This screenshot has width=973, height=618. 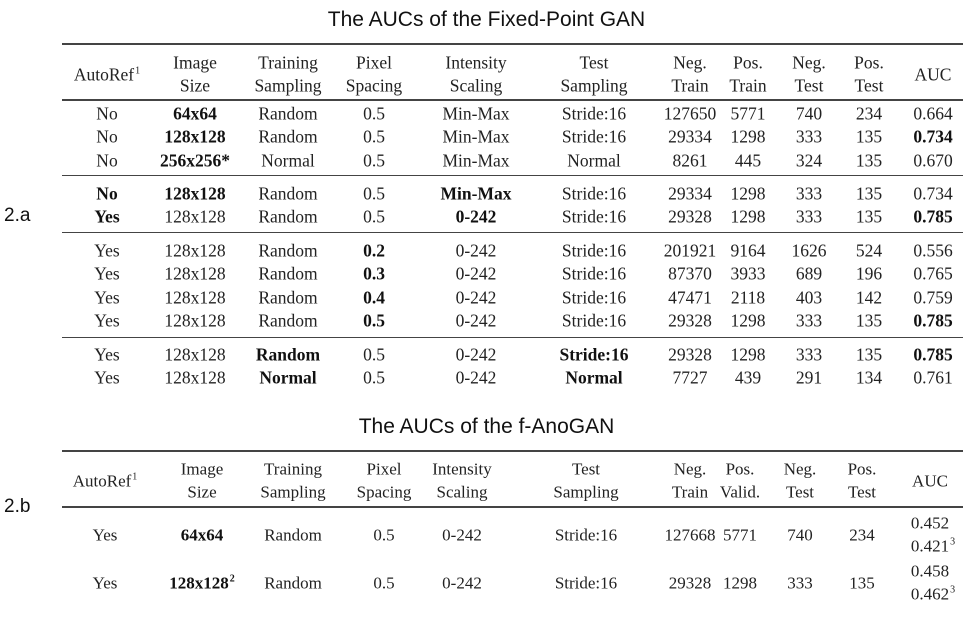 I want to click on table-cell: 524, so click(x=869, y=251).